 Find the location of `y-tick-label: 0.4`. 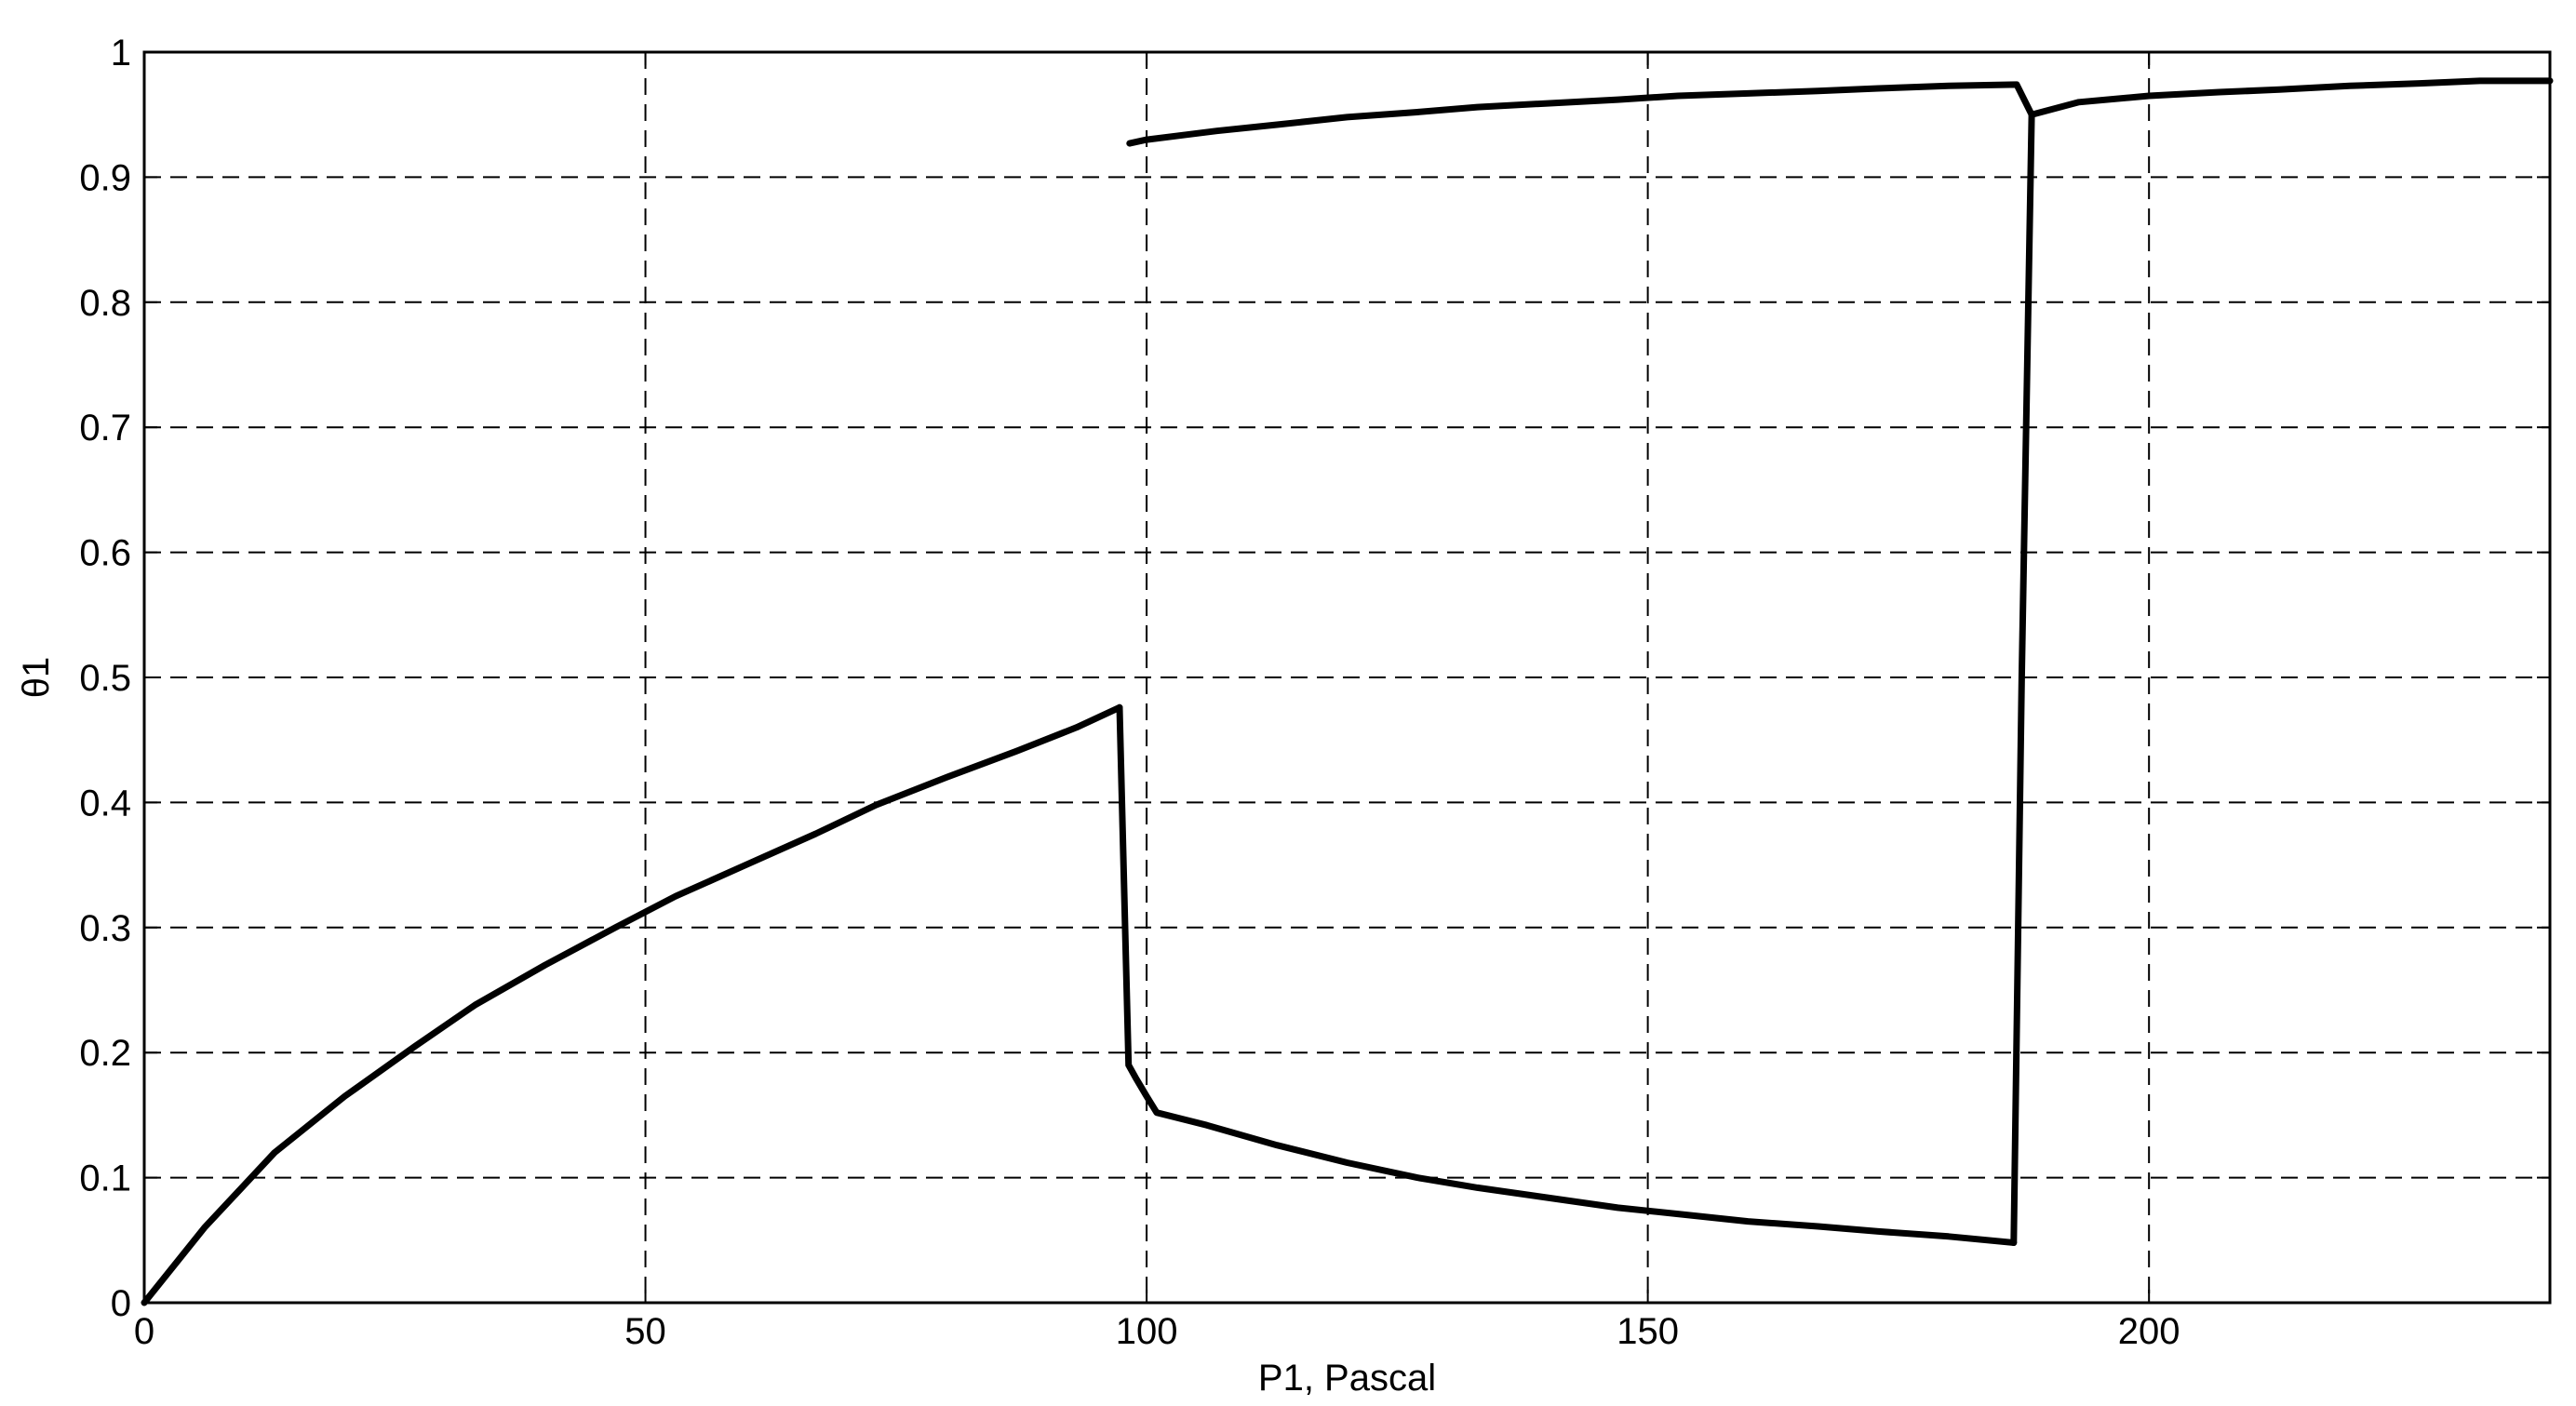

y-tick-label: 0.4 is located at coordinates (105, 803).